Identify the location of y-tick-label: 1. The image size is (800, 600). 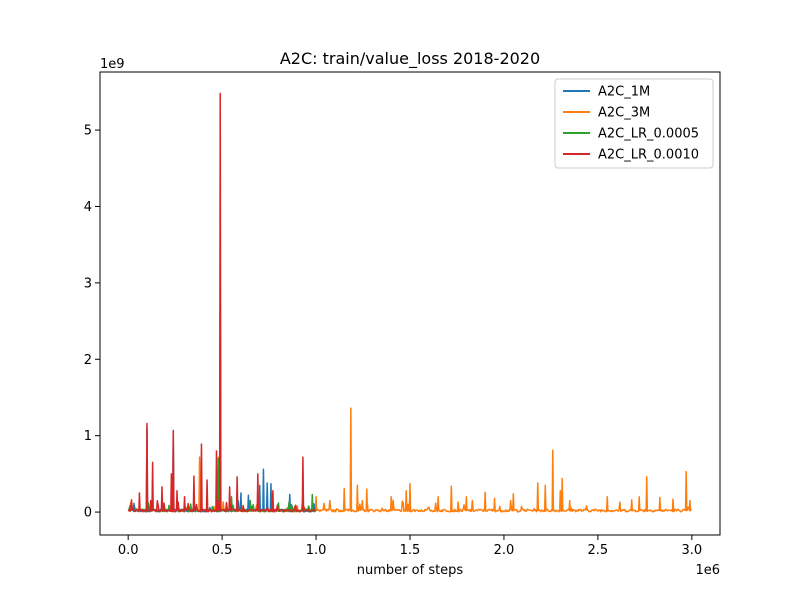
(88, 436).